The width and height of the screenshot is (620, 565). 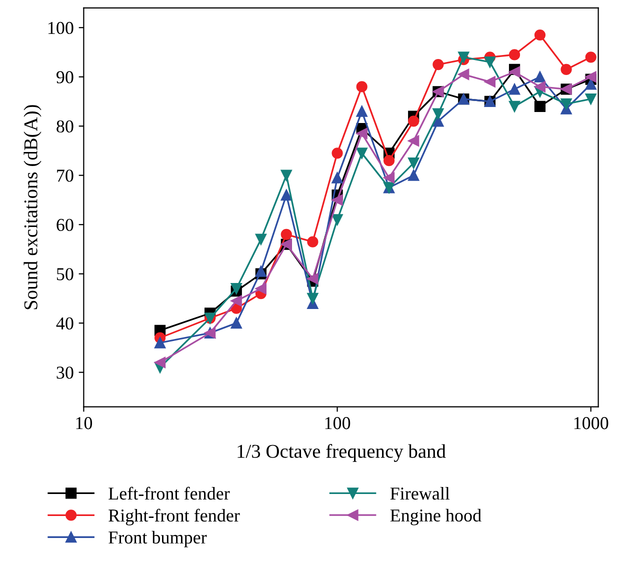 I want to click on y-tick-label: 50, so click(x=65, y=274).